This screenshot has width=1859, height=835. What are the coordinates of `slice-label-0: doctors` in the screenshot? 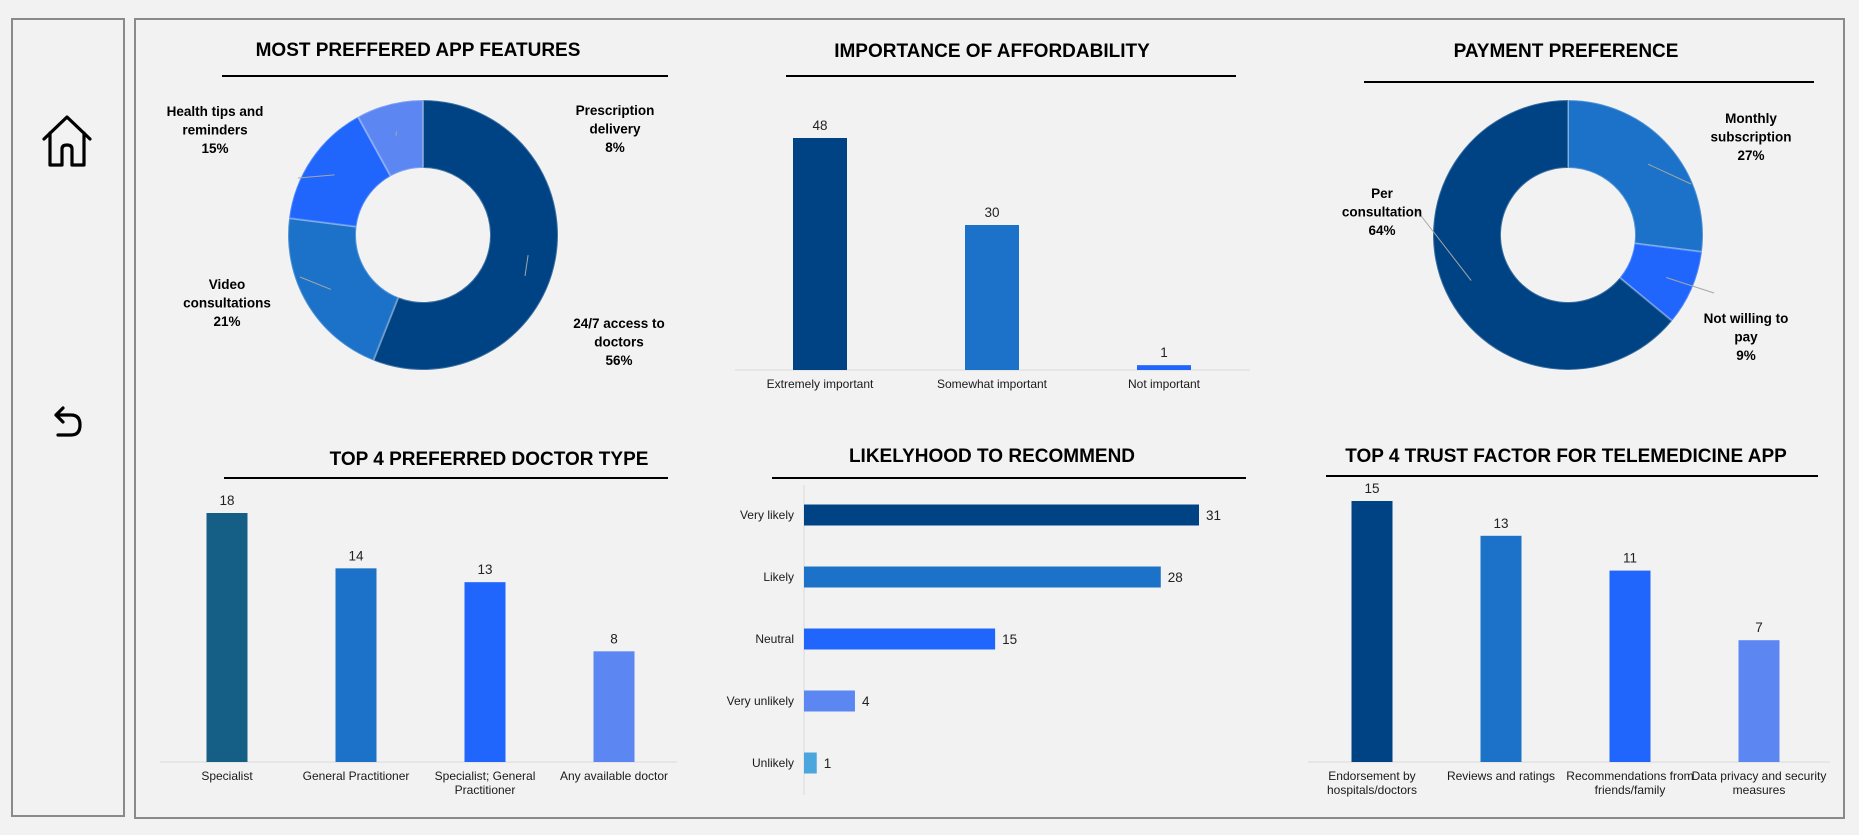 It's located at (619, 342).